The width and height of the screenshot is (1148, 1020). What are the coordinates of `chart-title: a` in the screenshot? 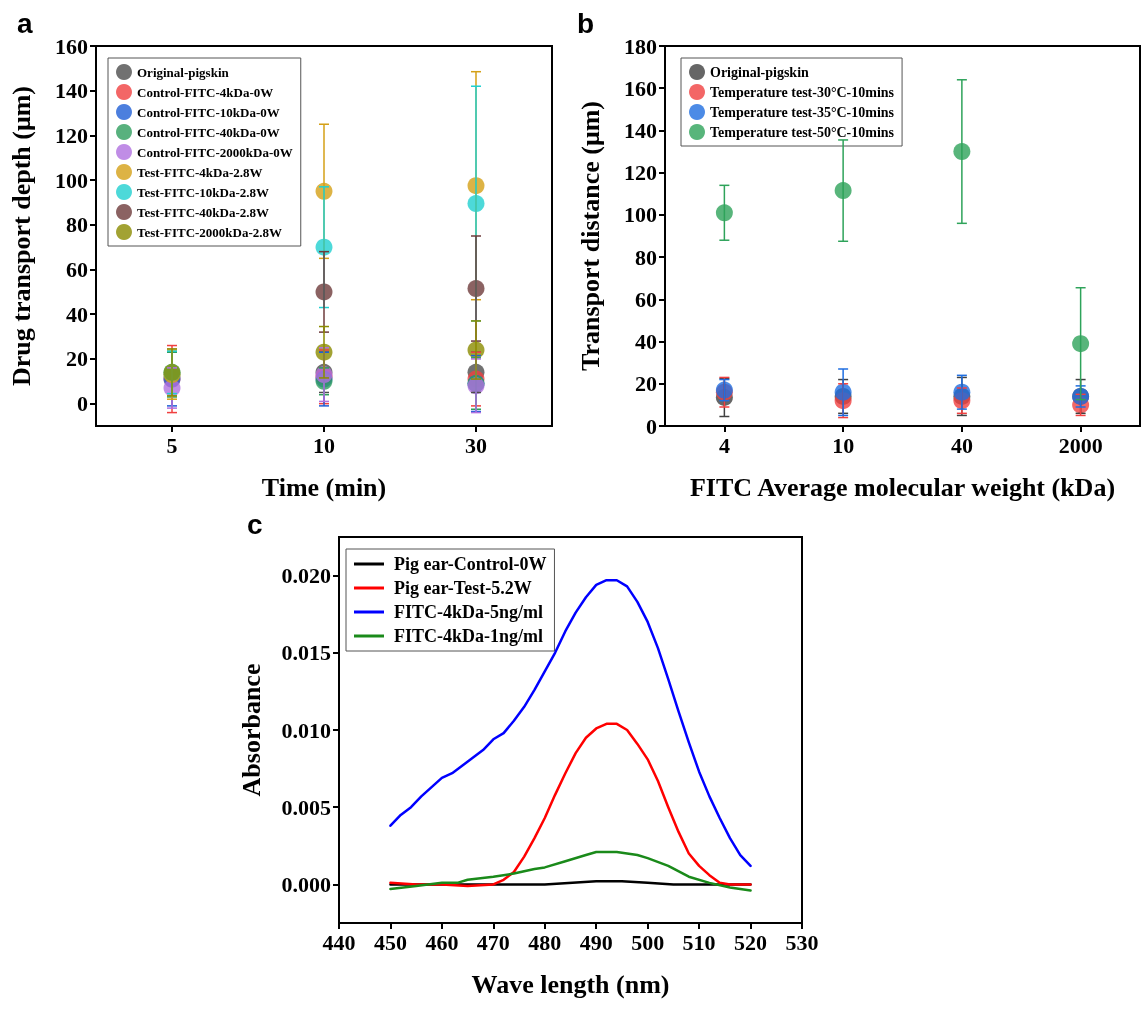 It's located at (25, 23).